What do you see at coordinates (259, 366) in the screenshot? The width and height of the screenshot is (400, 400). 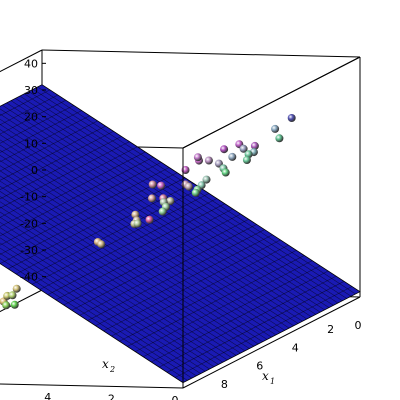 I see `x1-tick-label: 6` at bounding box center [259, 366].